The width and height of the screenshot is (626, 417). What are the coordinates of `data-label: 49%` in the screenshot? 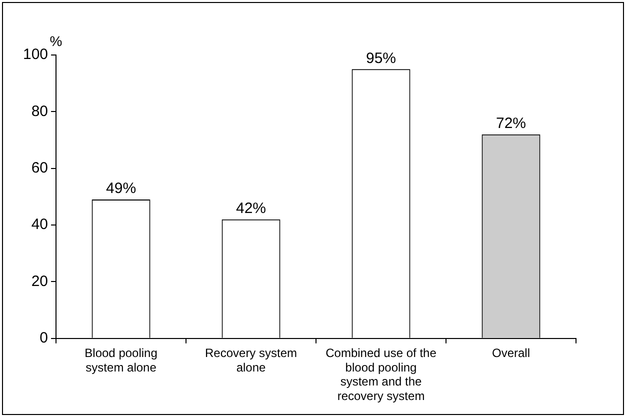 It's located at (121, 189).